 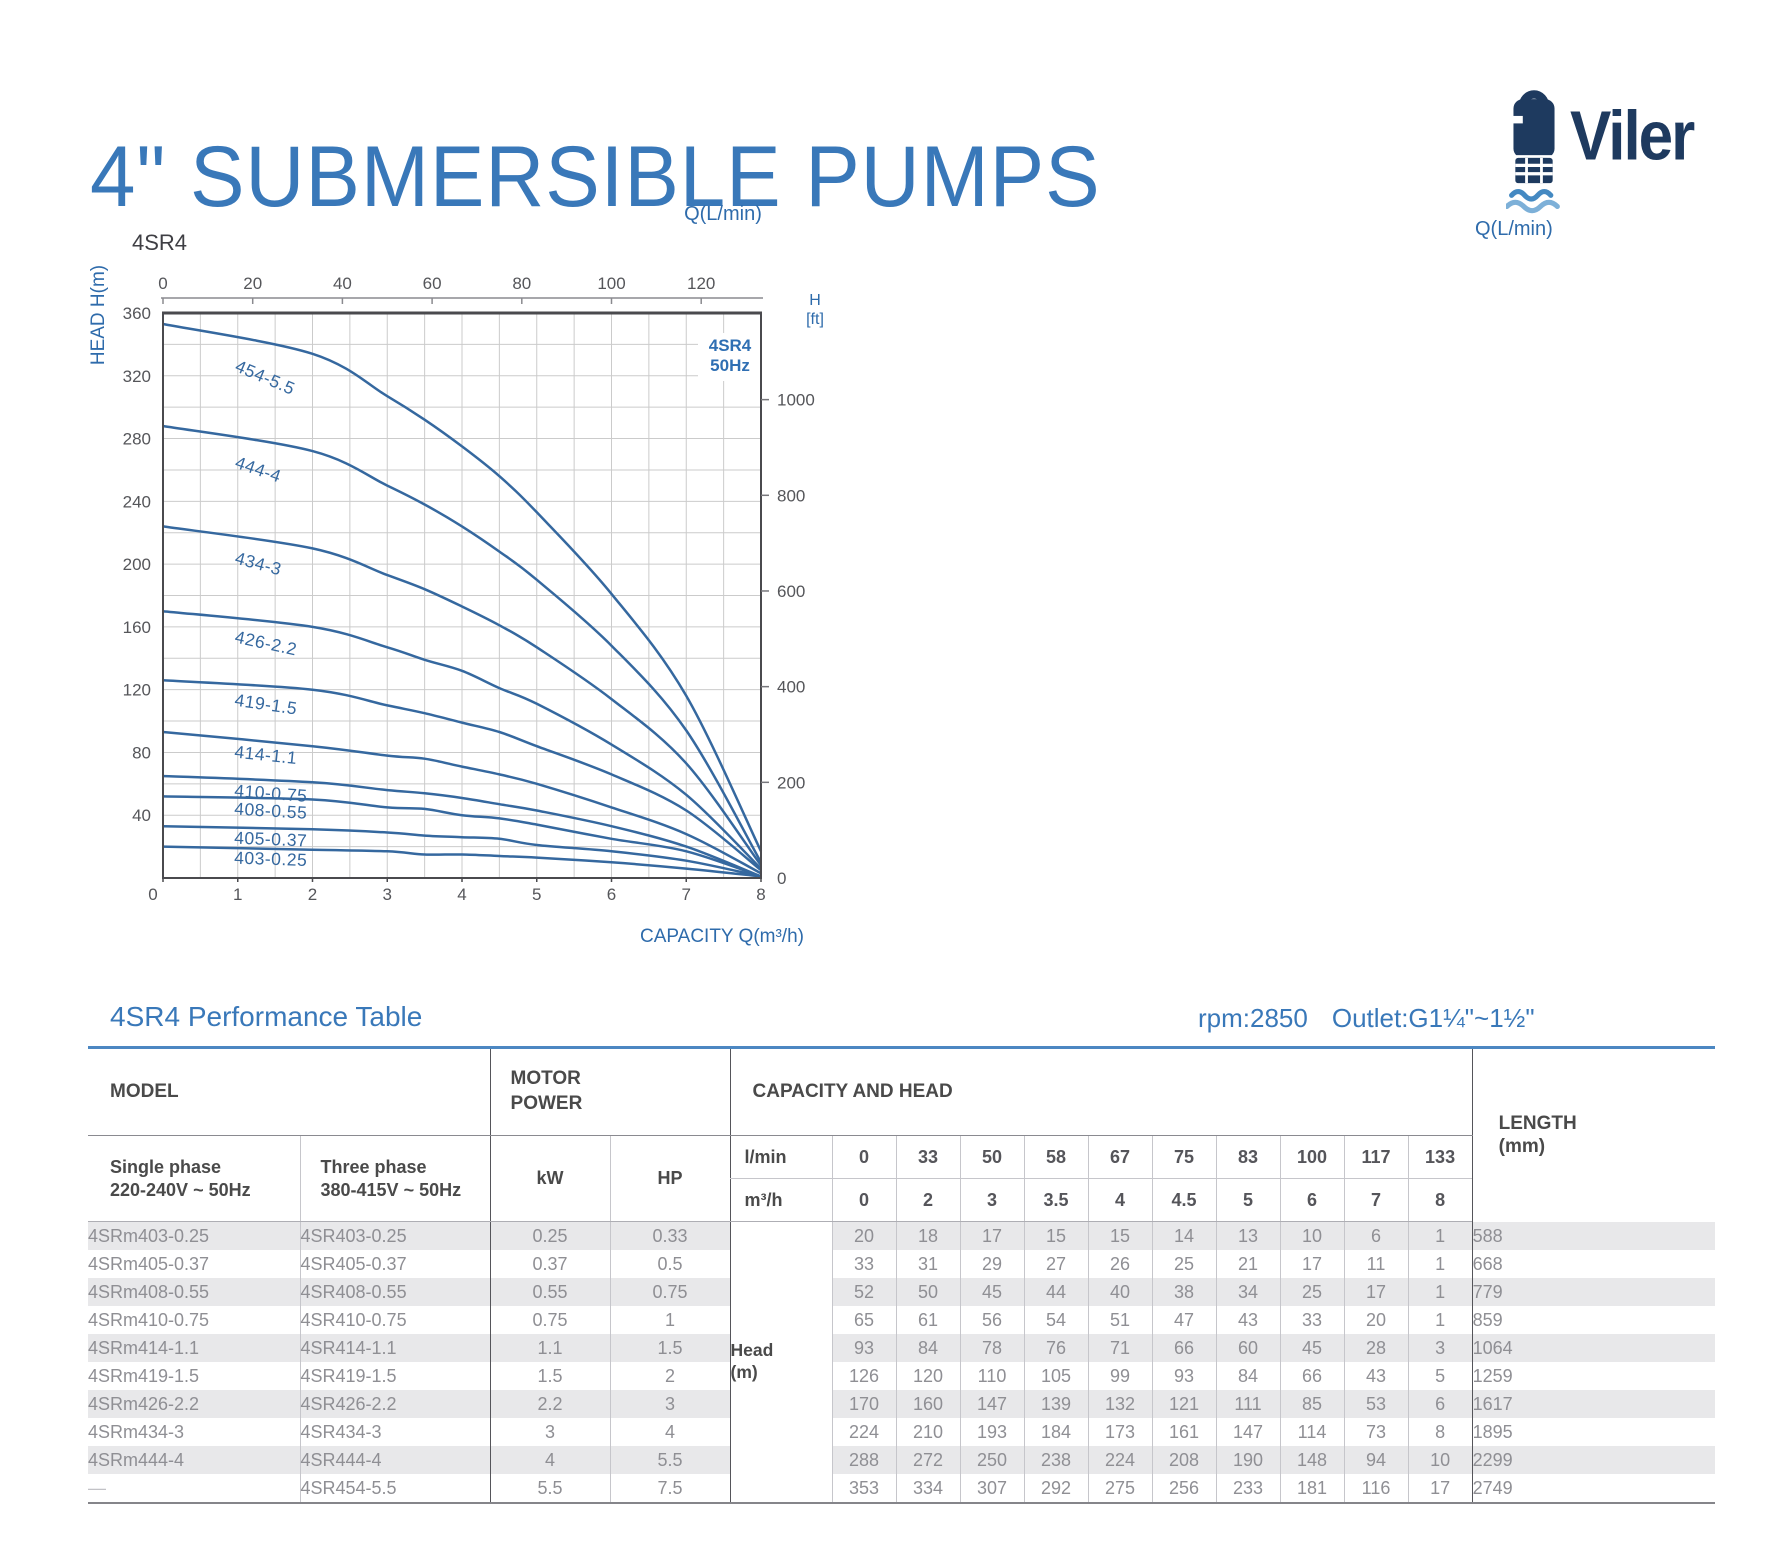 I want to click on motor-power-kw-cell: 5.5, so click(x=550, y=1489).